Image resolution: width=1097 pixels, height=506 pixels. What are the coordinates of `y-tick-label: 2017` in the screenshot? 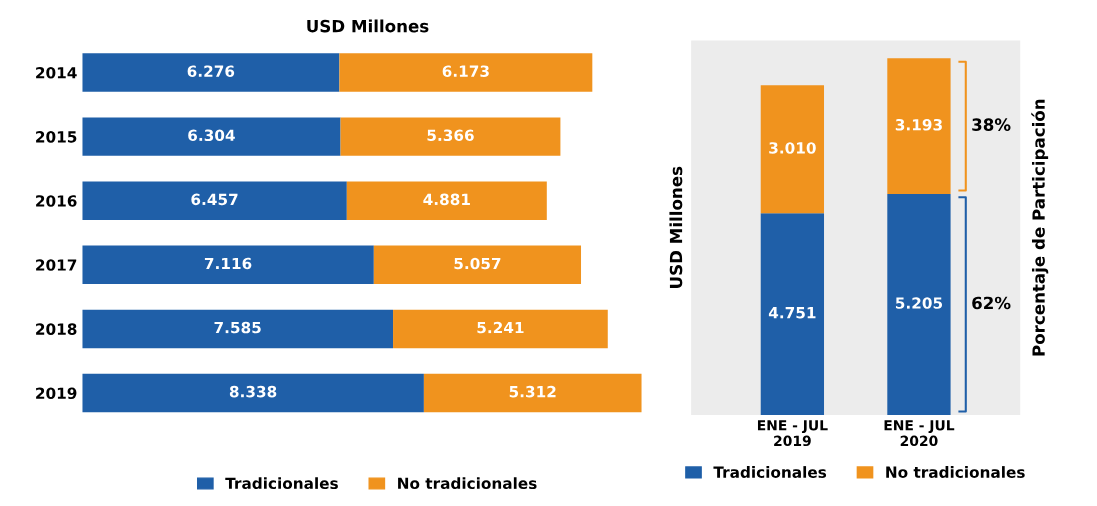 It's located at (56, 265).